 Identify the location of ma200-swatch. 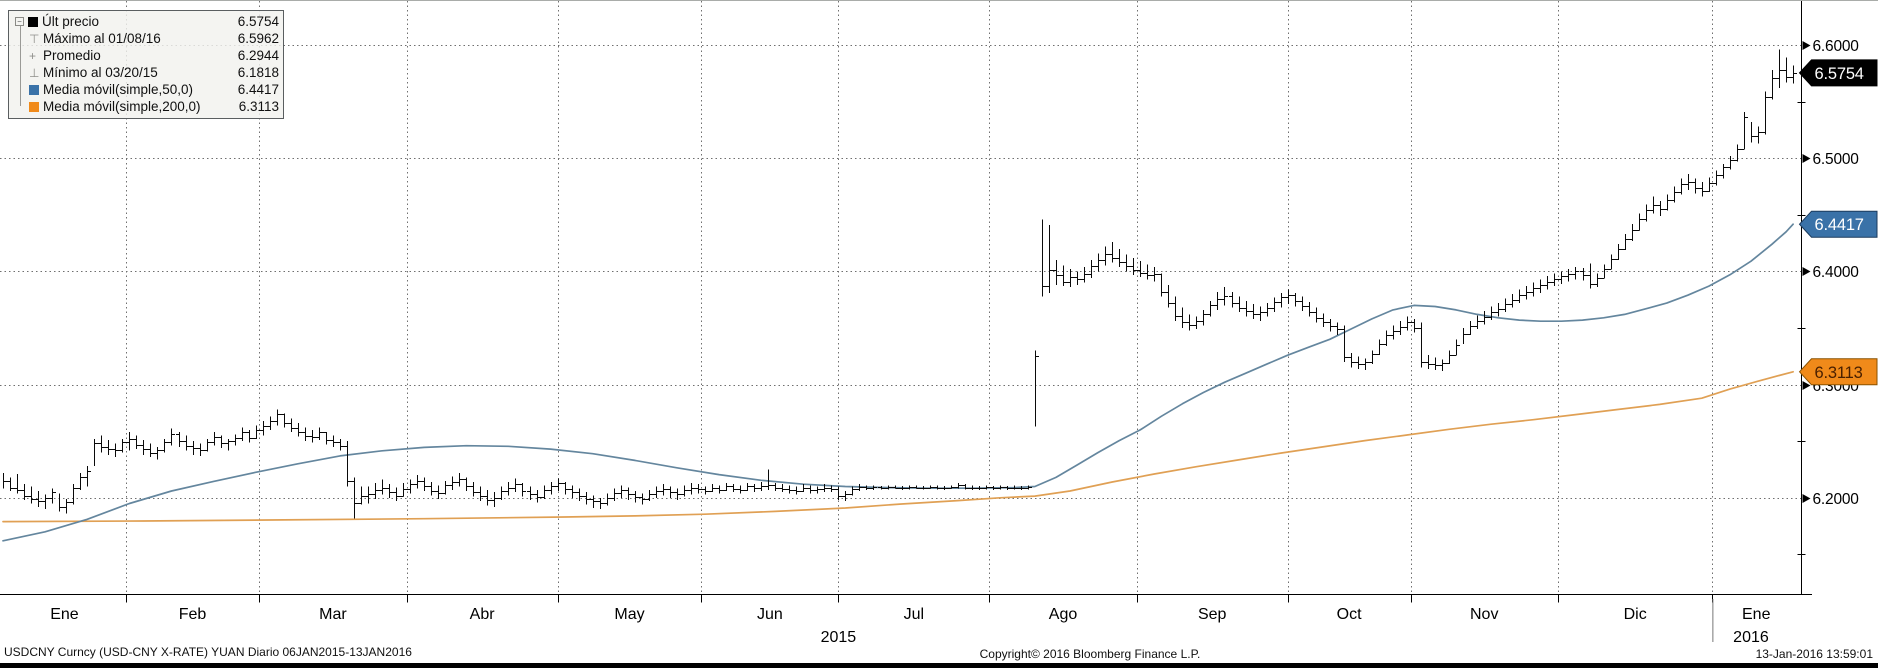
(34, 106).